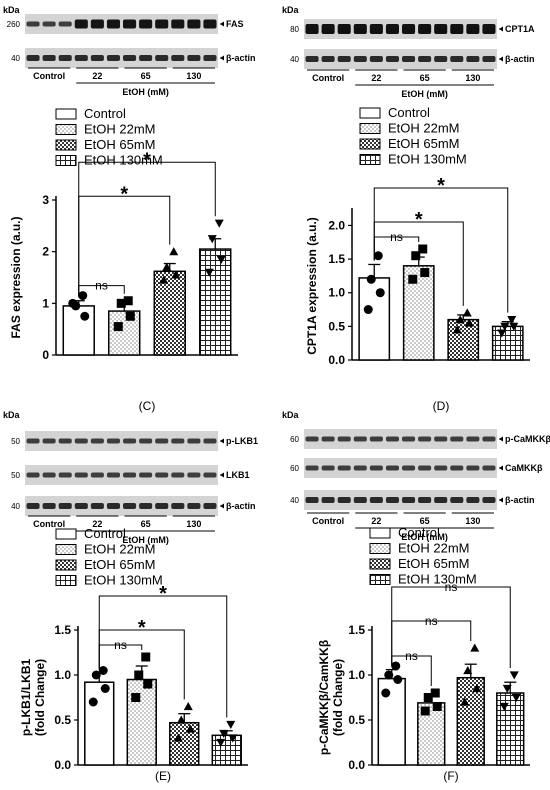 The image size is (550, 790). What do you see at coordinates (312, 286) in the screenshot?
I see `y-axis-label: CPT1A expression (a.u.)` at bounding box center [312, 286].